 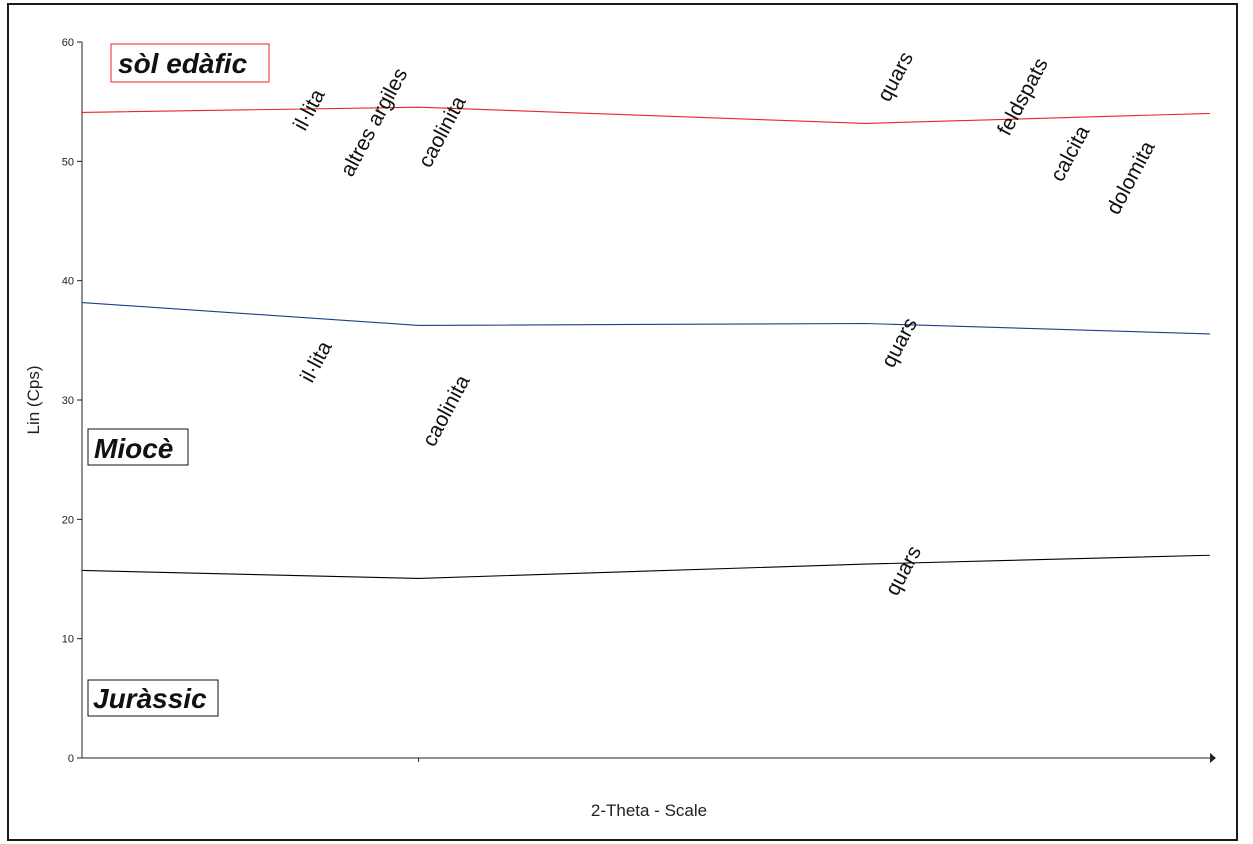 What do you see at coordinates (1213, 758) in the screenshot?
I see `x-axis-arrowhead` at bounding box center [1213, 758].